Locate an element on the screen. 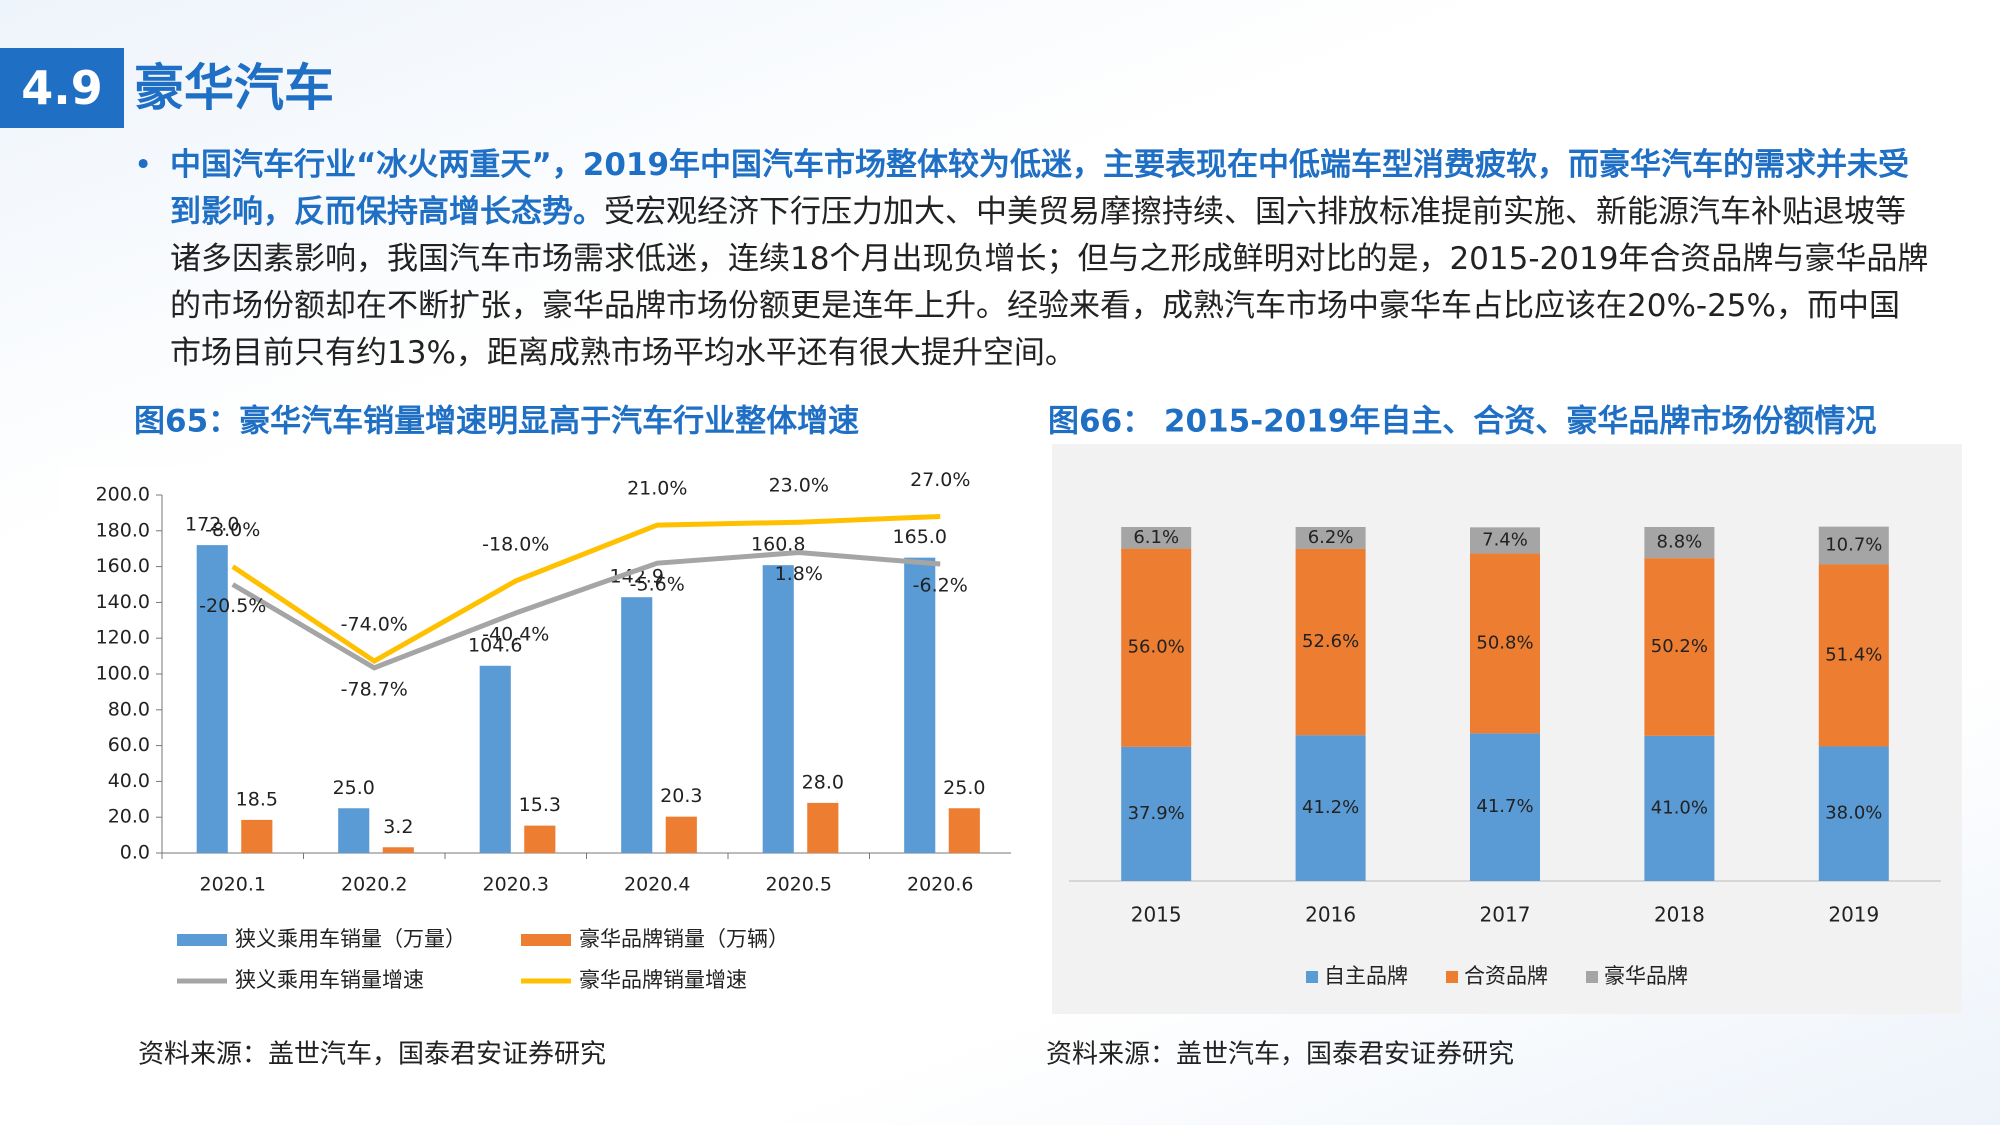  y-tick-label: 180.0 is located at coordinates (123, 530).